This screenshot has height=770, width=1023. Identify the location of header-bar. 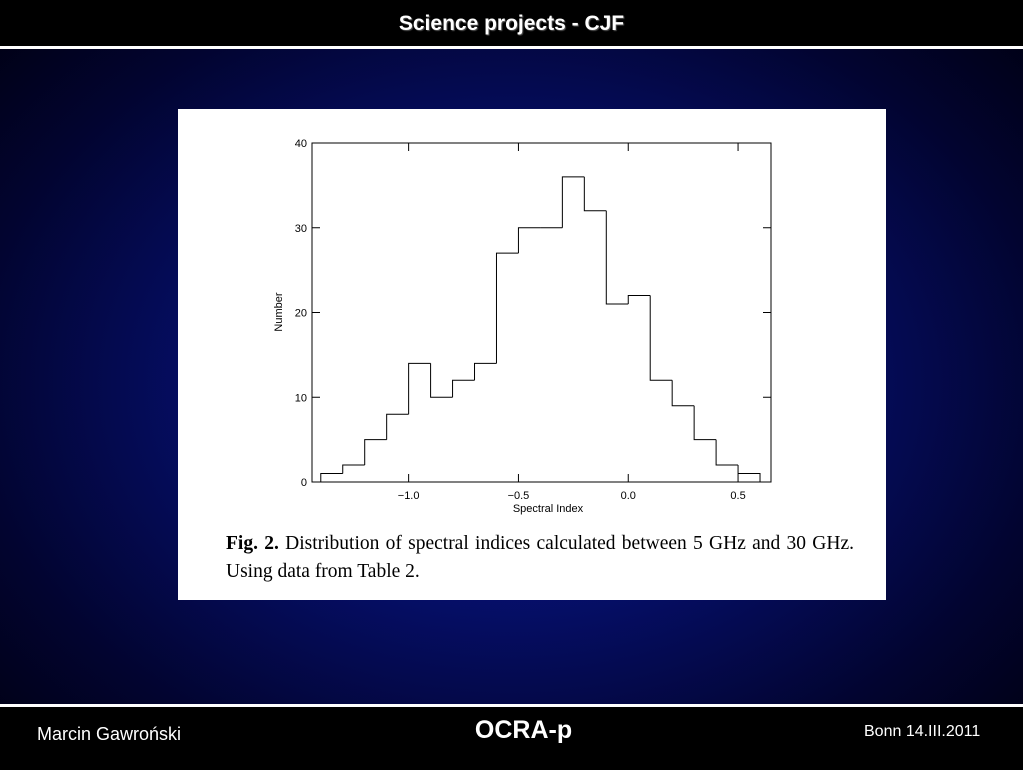
(511, 24).